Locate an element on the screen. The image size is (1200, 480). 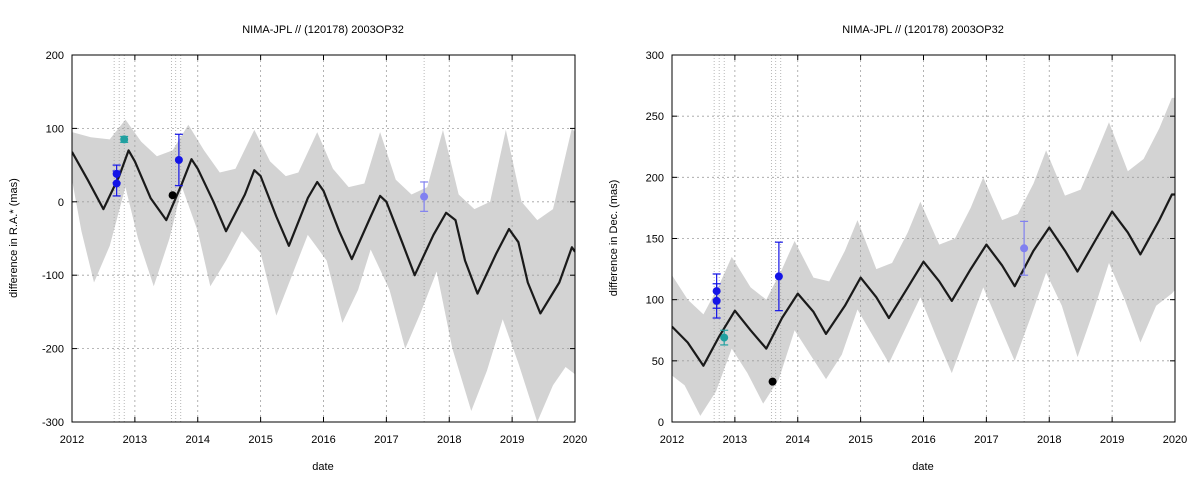
y-tick-label: 250 is located at coordinates (655, 117).